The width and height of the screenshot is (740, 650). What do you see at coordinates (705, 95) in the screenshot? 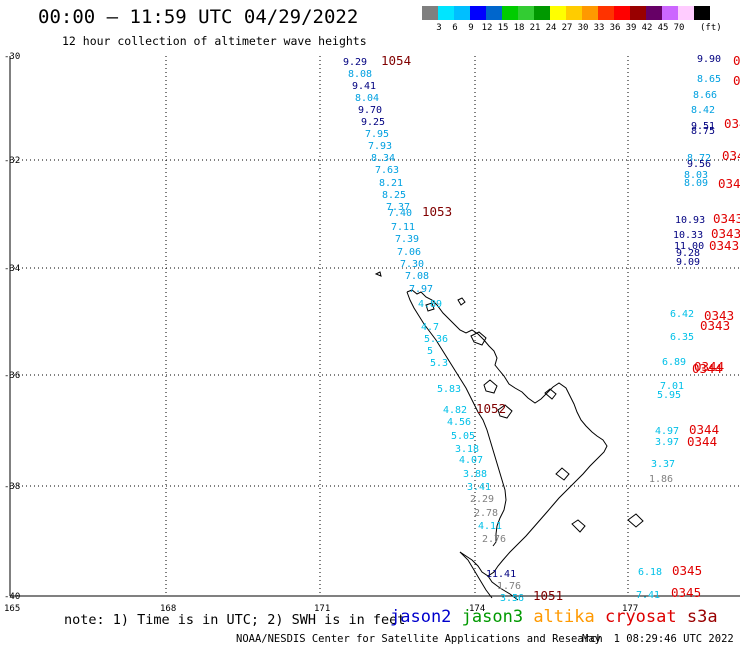
I see `wave-height-label: 8.66` at bounding box center [705, 95].